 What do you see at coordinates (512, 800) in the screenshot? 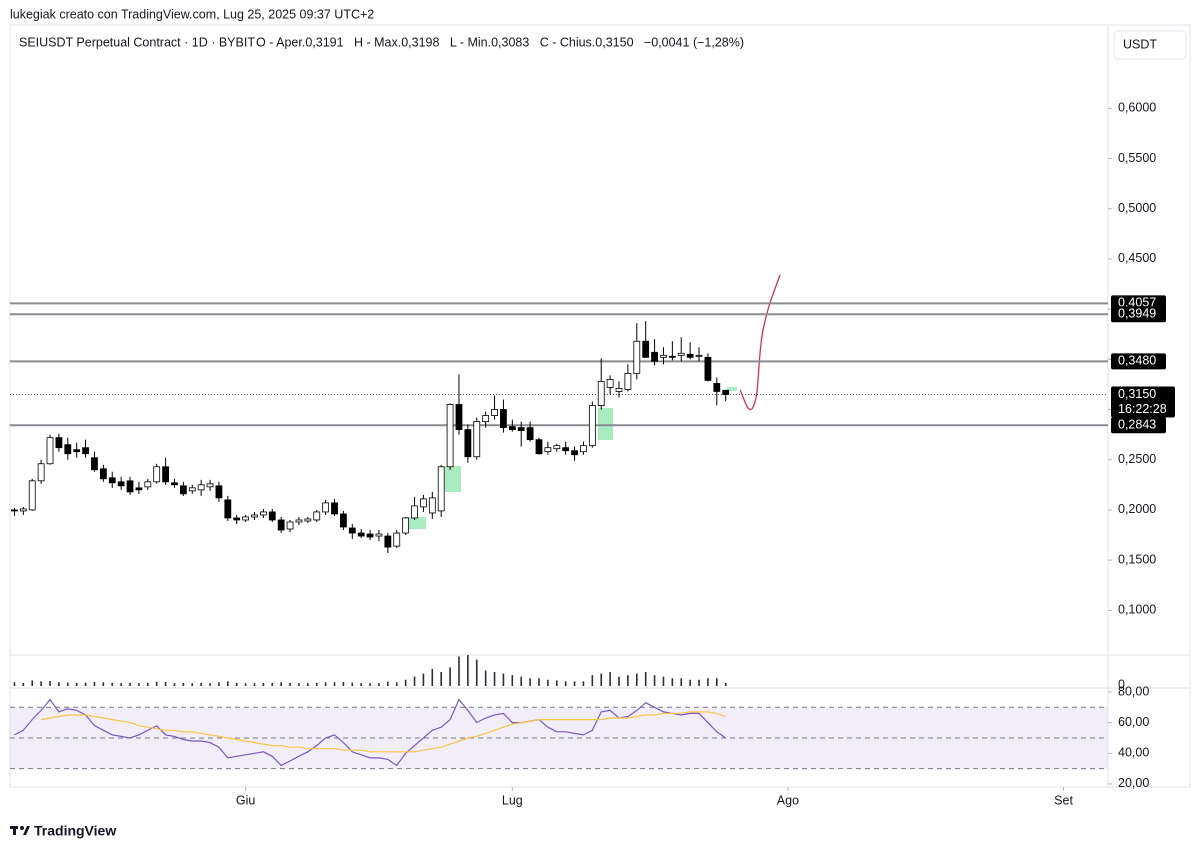
I see `x-tick-label: Lug` at bounding box center [512, 800].